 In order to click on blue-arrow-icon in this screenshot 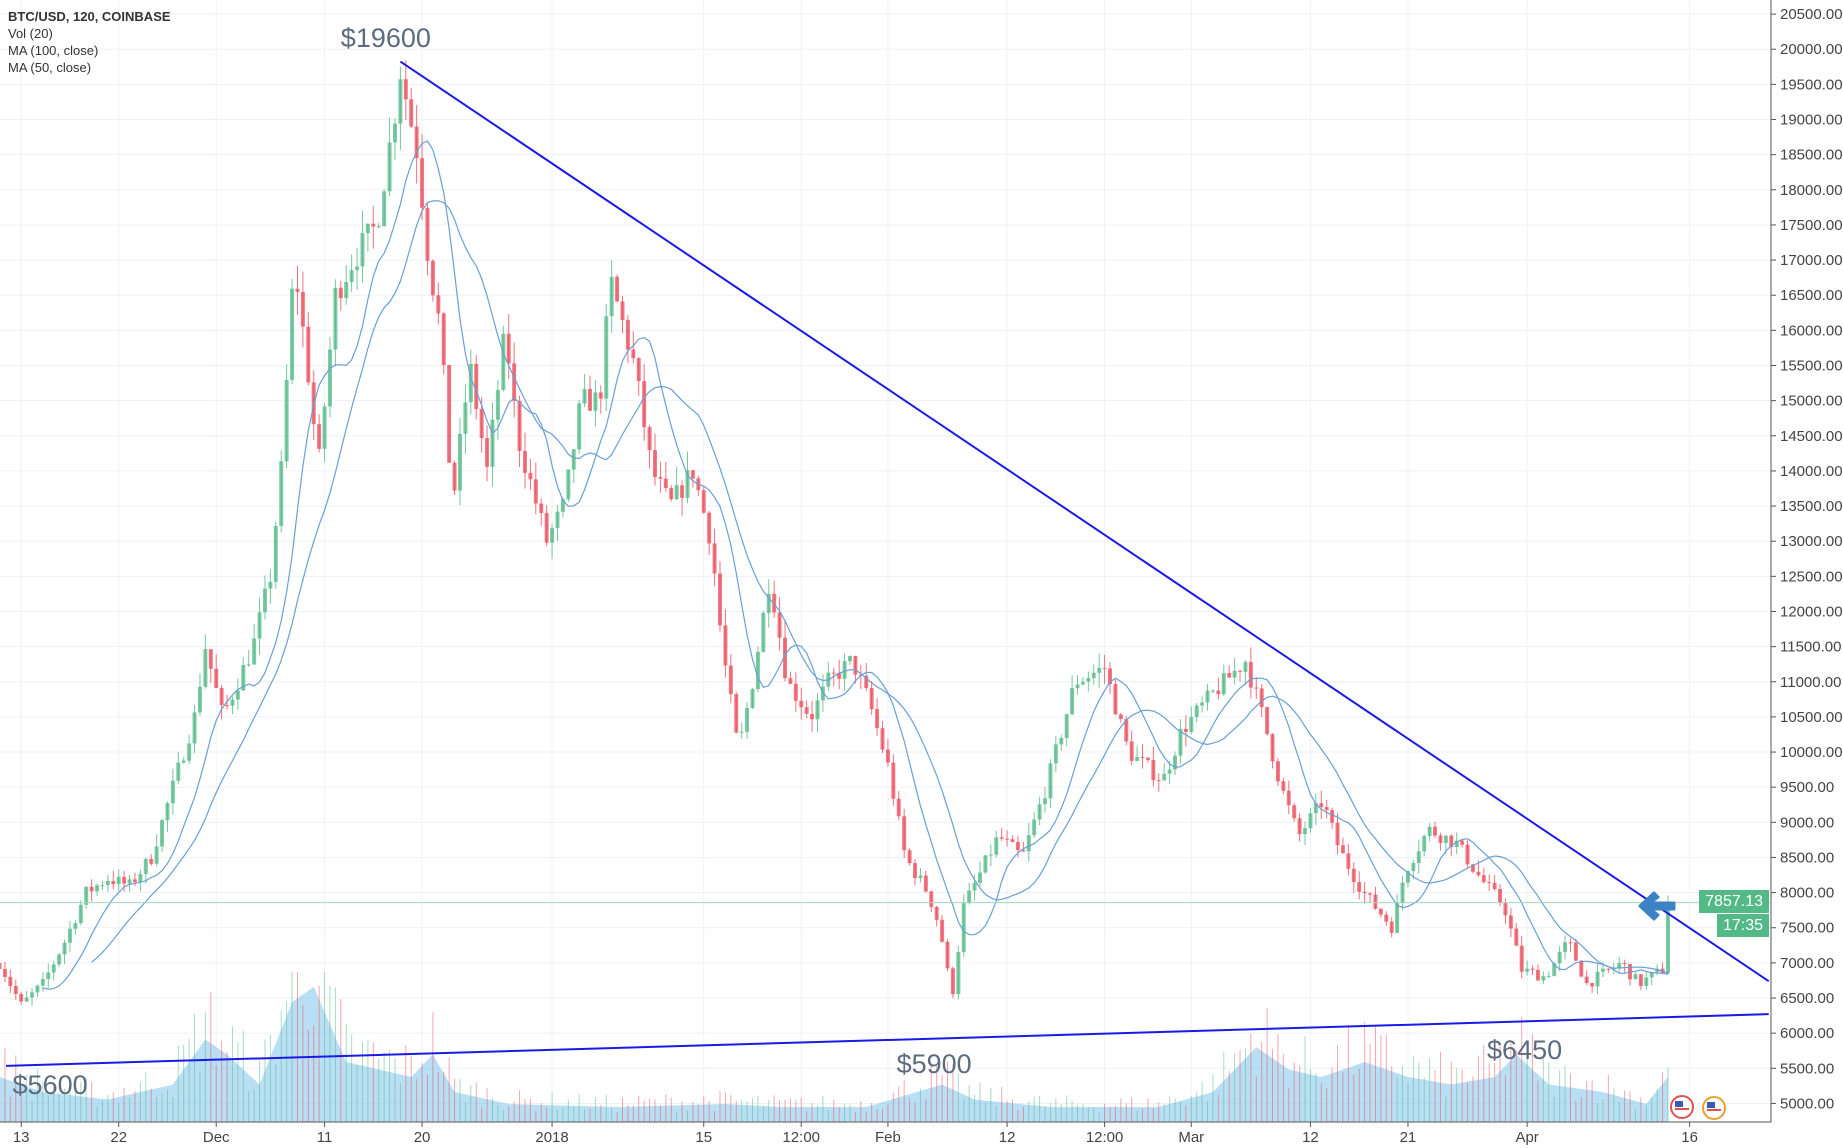, I will do `click(1657, 906)`.